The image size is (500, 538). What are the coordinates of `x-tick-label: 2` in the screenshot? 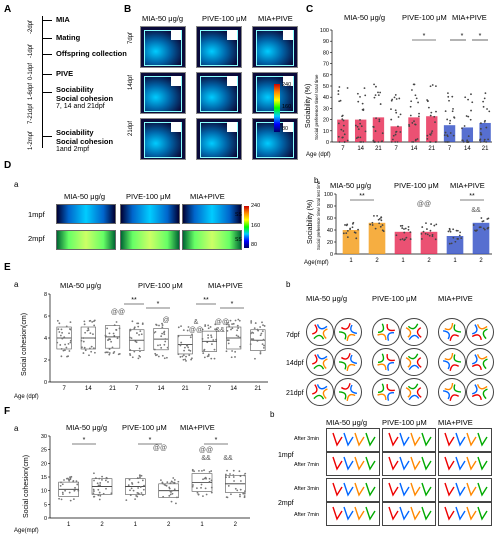 It's located at (481, 261).